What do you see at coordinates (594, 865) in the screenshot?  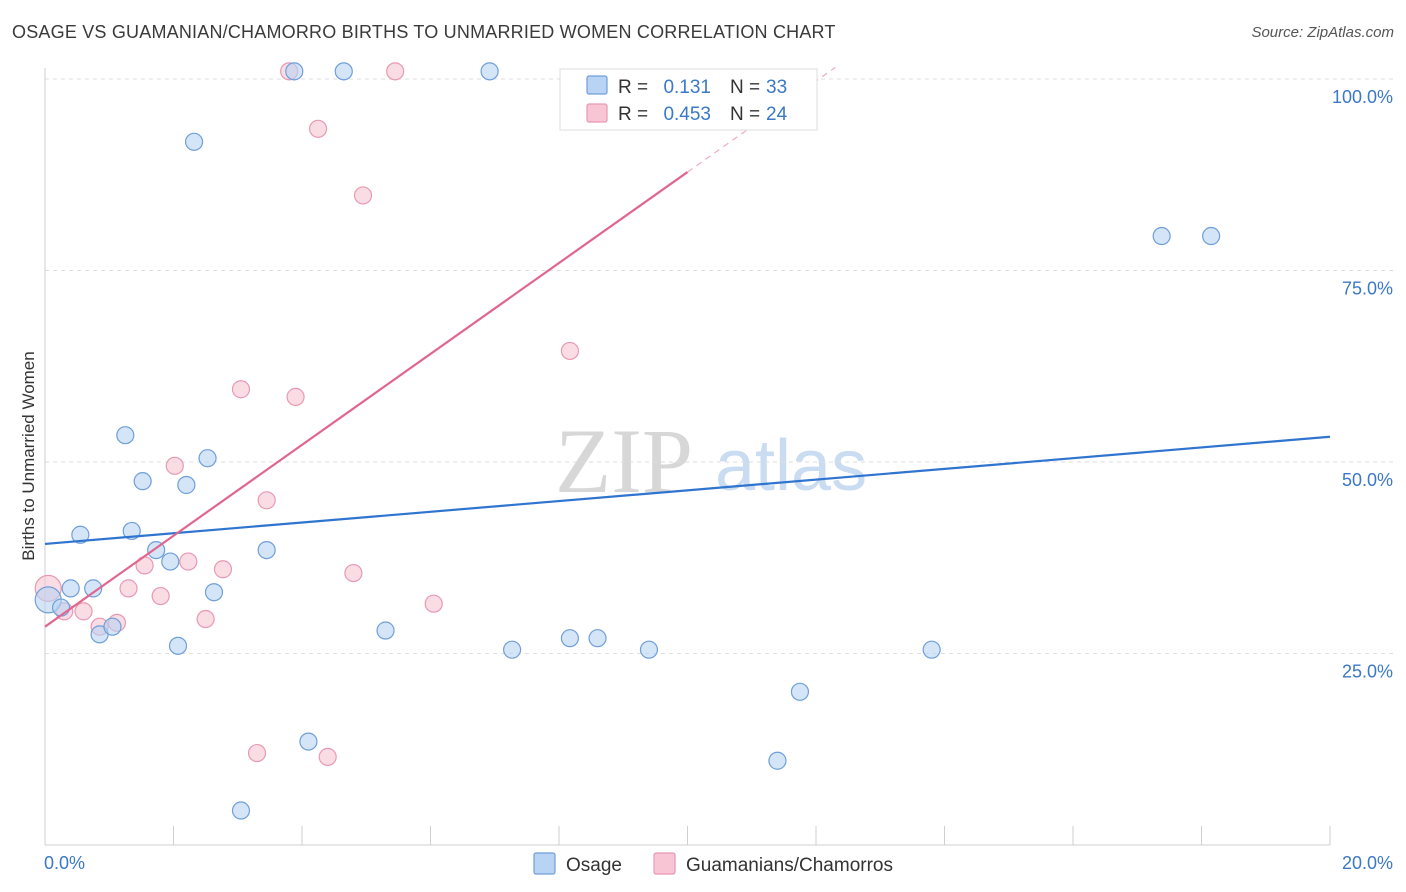 I see `bottom-legend-osage-label: Osage` at bounding box center [594, 865].